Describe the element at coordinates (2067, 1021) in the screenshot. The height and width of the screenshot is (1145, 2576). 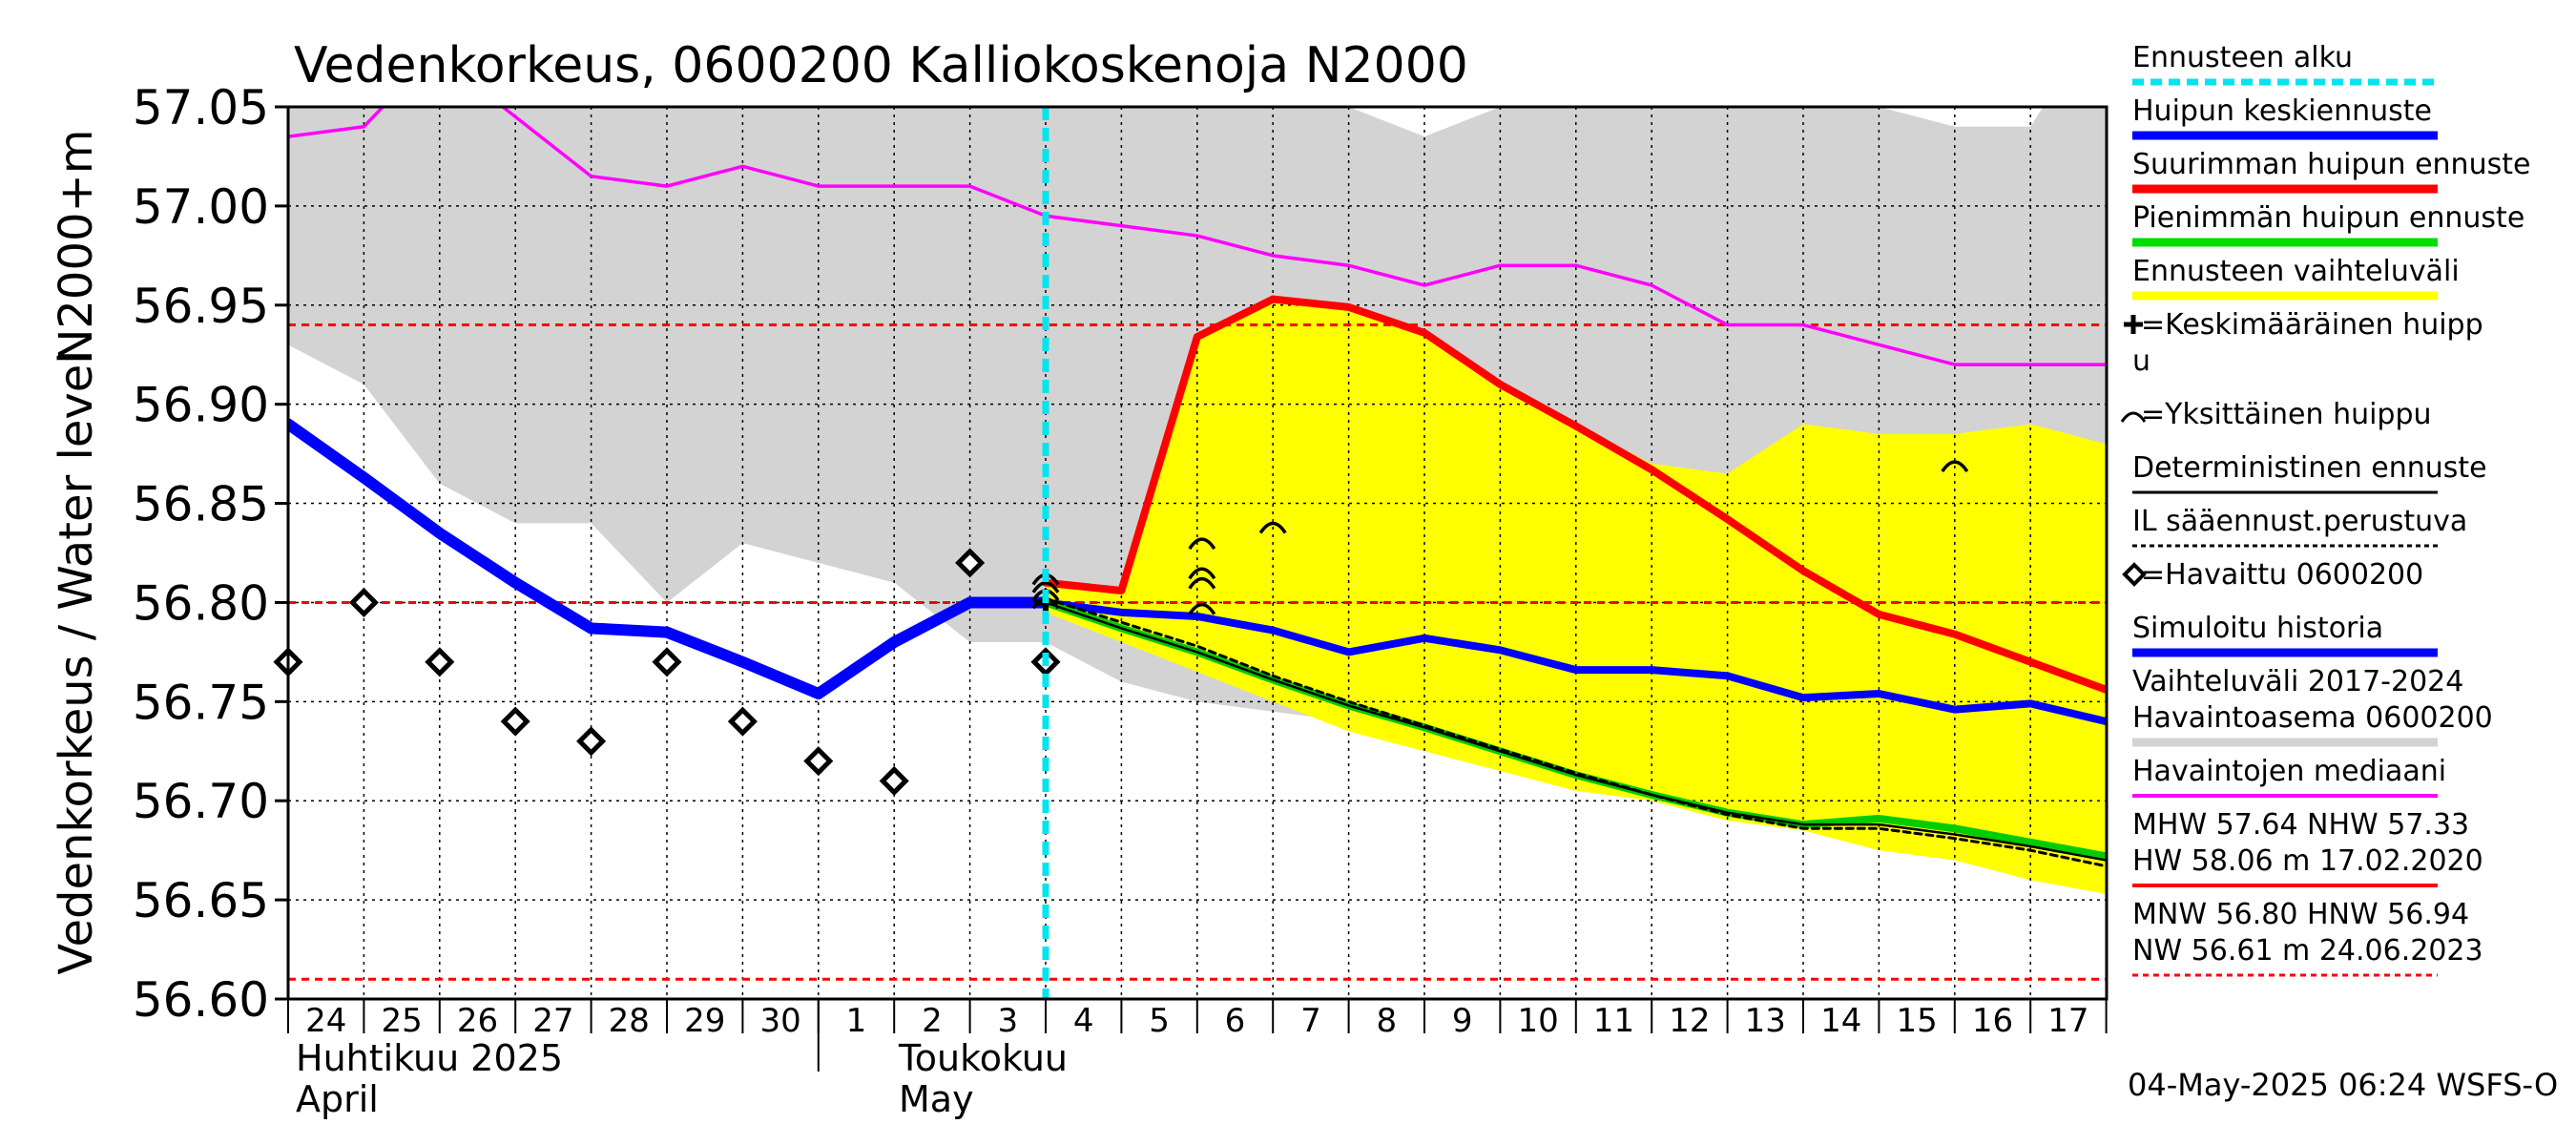
I see `x-tick-label-17: 17` at that location.